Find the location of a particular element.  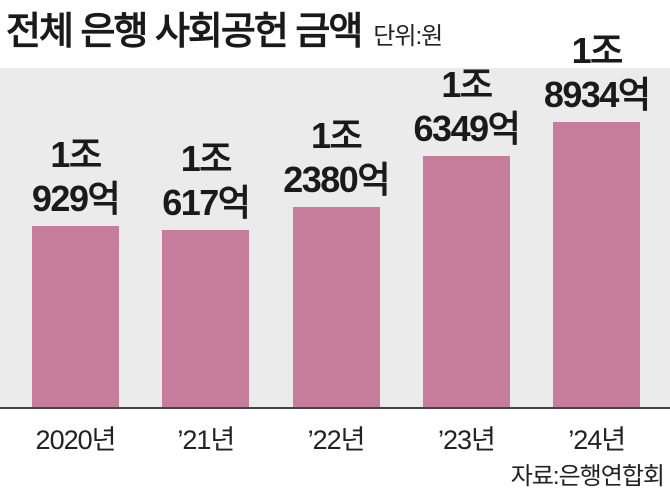

source-note: 자료:은행연합회 is located at coordinates (587, 476).